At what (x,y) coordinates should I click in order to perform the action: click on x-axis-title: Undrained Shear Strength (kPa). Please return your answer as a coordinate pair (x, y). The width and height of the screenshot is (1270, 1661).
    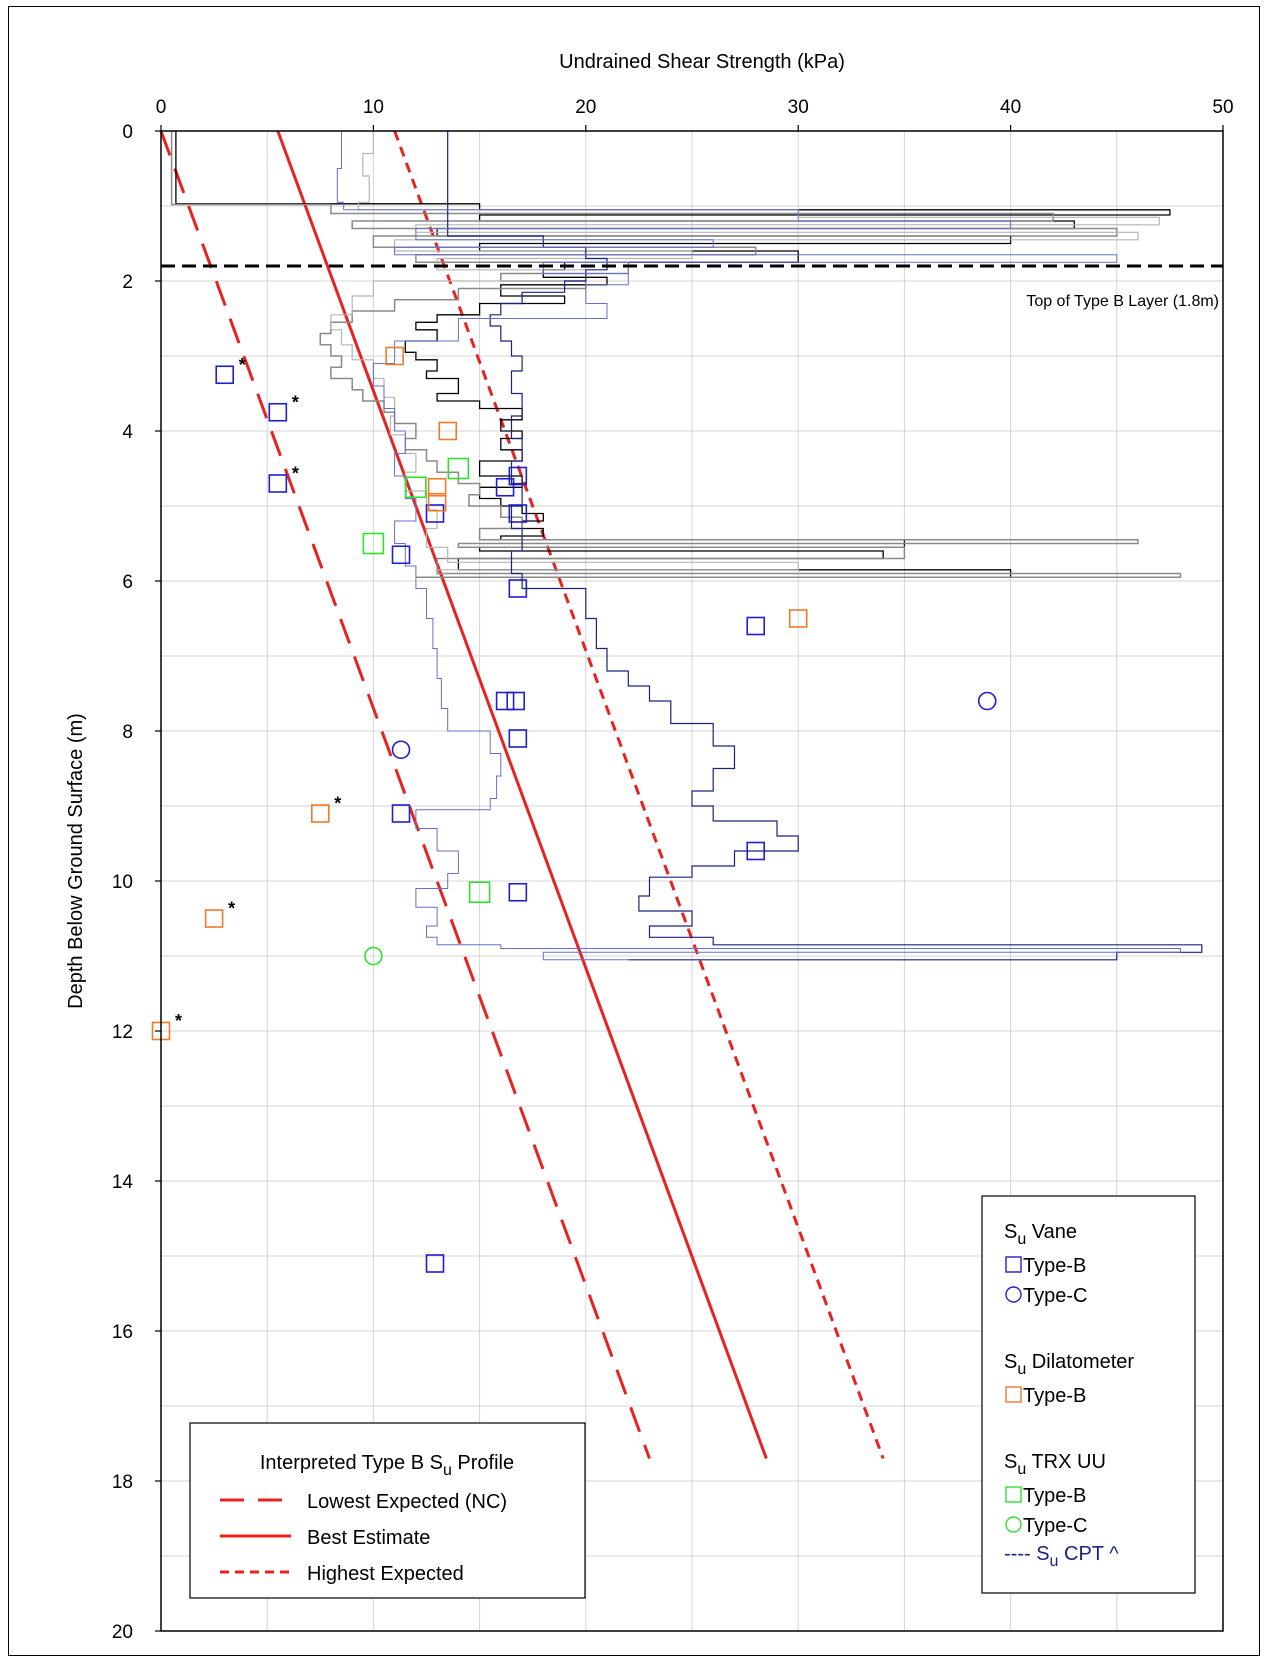
    Looking at the image, I should click on (702, 62).